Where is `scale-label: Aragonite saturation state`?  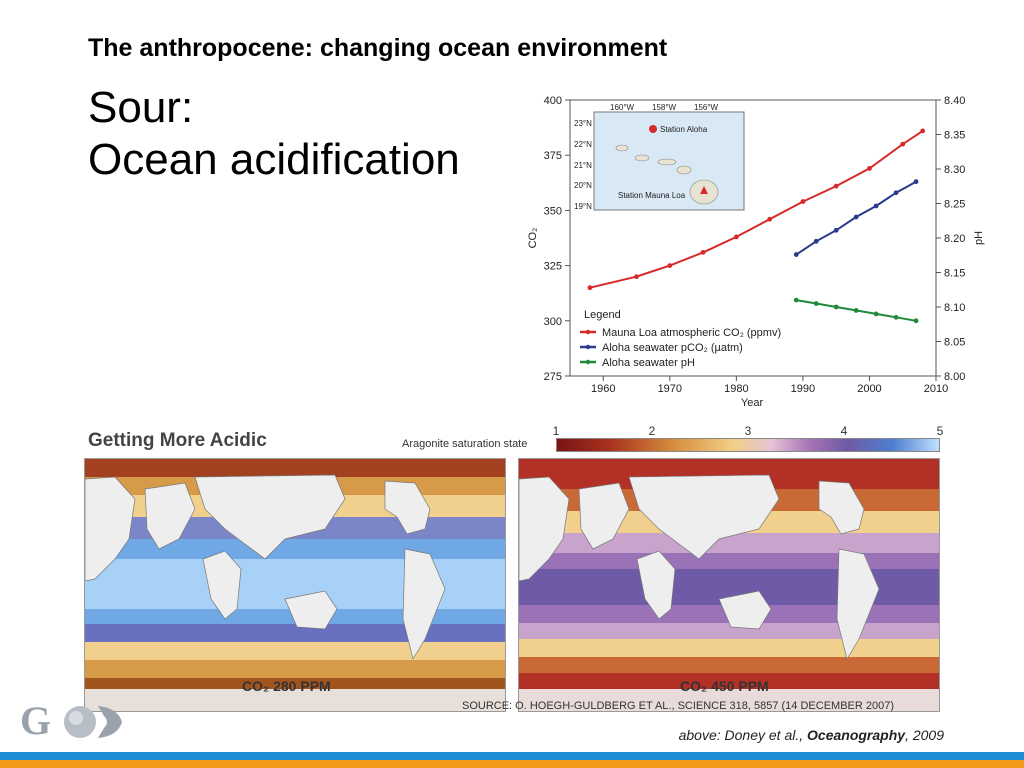
scale-label: Aragonite saturation state is located at coordinates (465, 444).